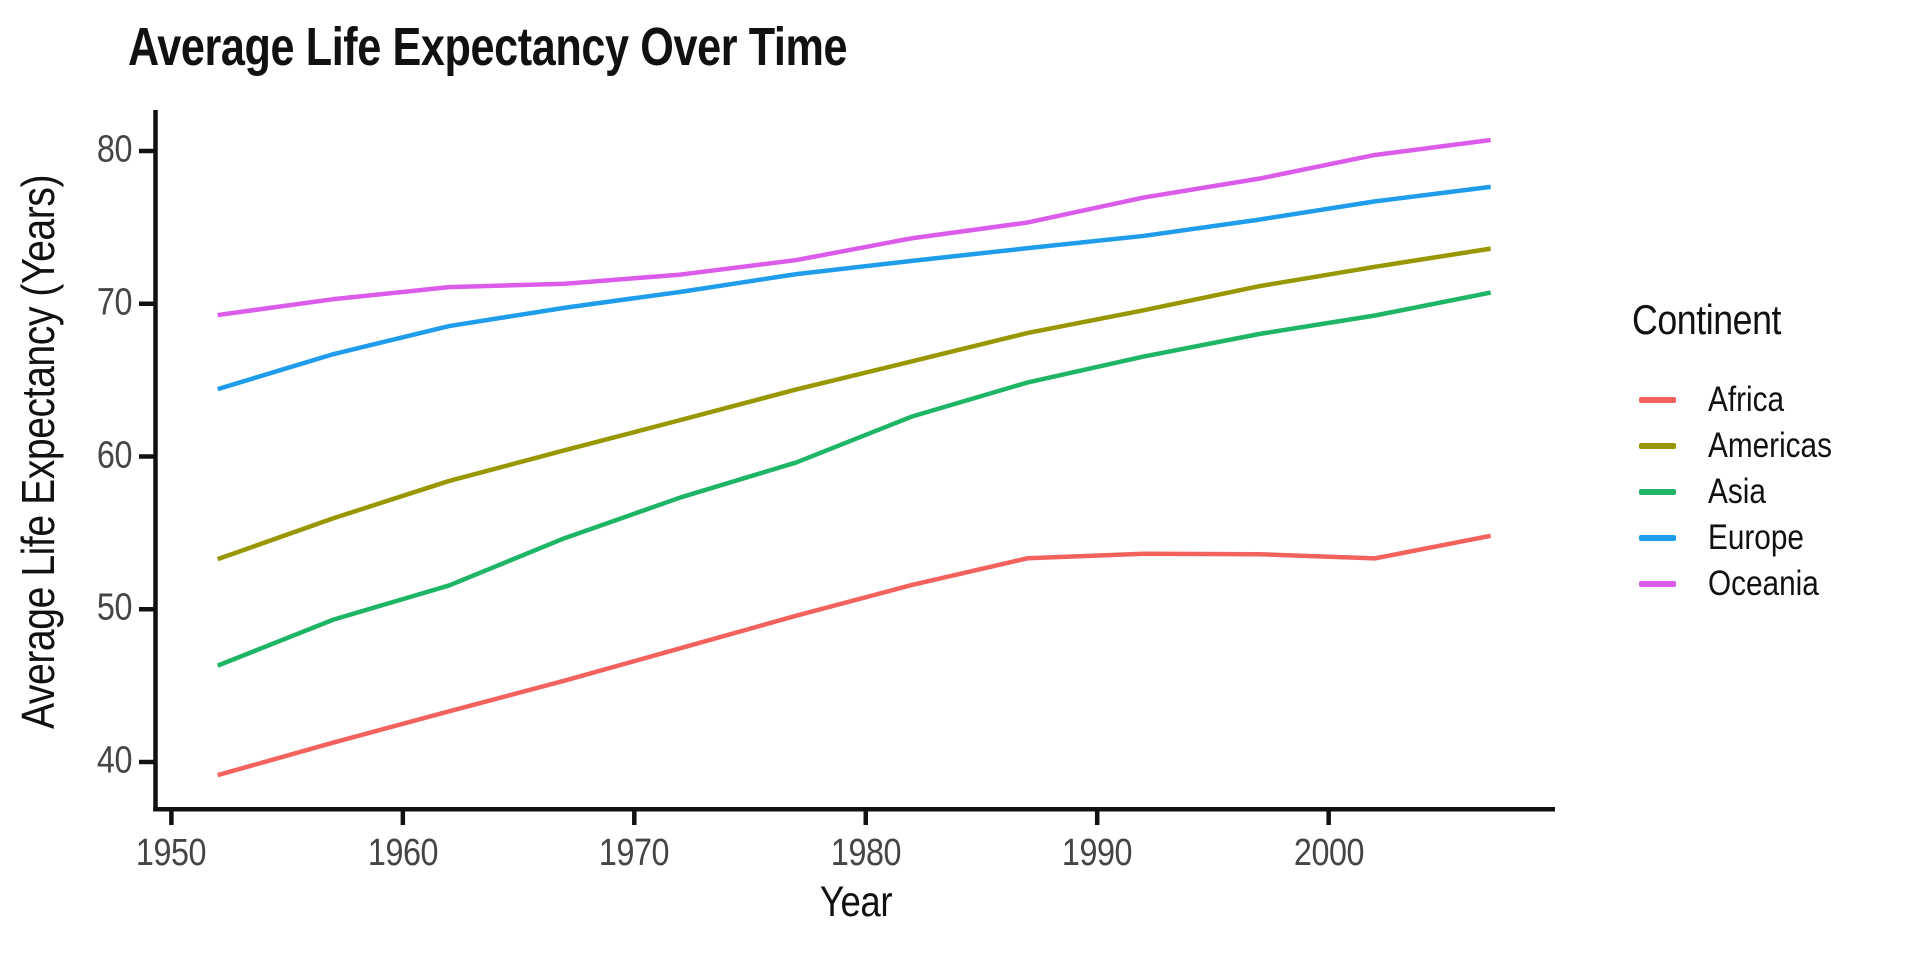  What do you see at coordinates (114, 607) in the screenshot?
I see `y-tick-label: 50` at bounding box center [114, 607].